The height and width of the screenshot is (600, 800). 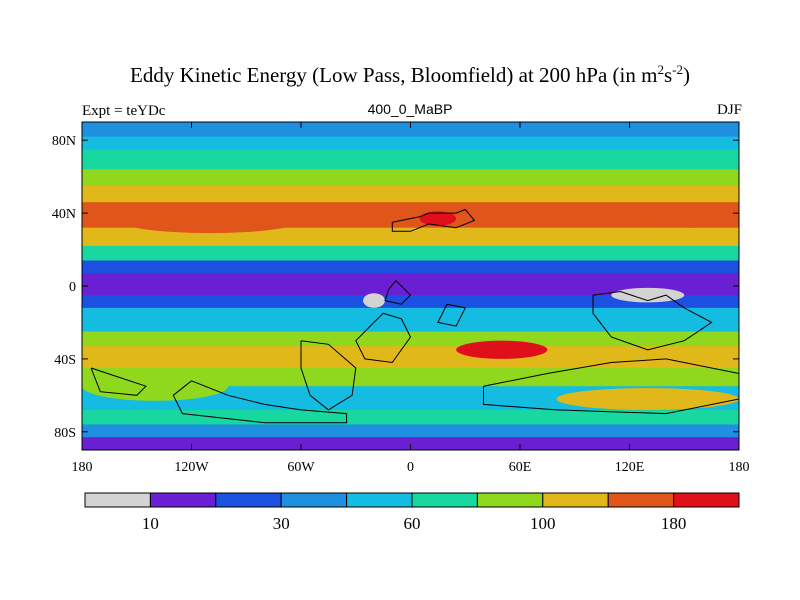 What do you see at coordinates (281, 523) in the screenshot?
I see `colorbar-label: 30` at bounding box center [281, 523].